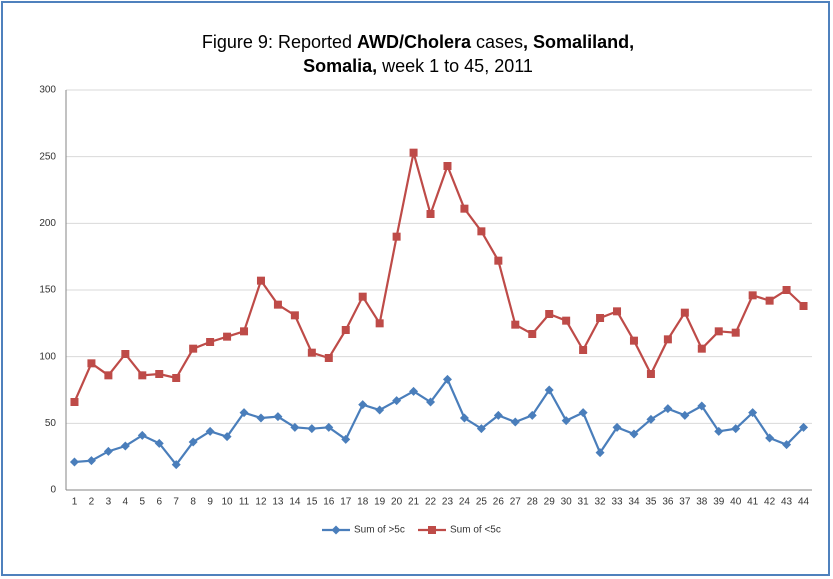 Image resolution: width=833 pixels, height=579 pixels. Describe the element at coordinates (601, 502) in the screenshot. I see `x-tick-label: 32` at that location.